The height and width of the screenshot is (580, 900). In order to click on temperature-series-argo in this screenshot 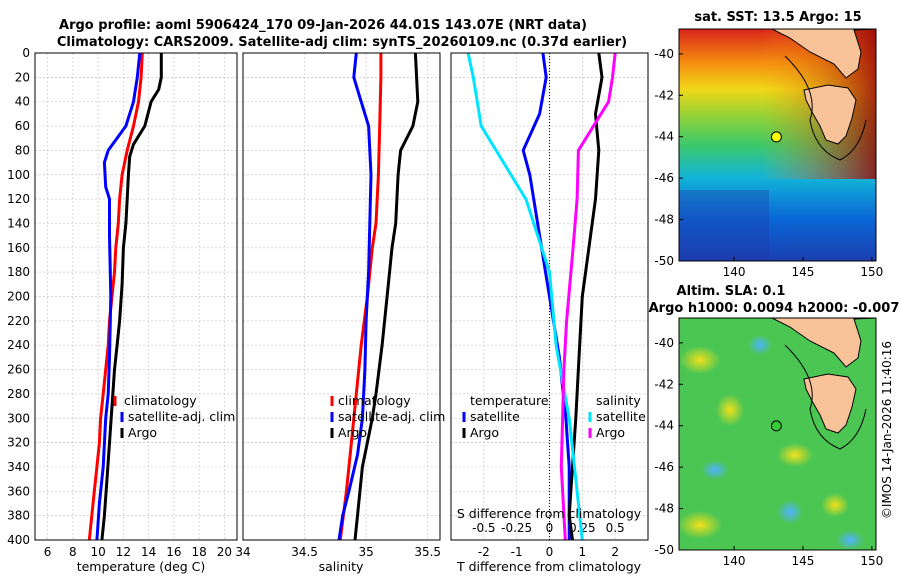, I will do `click(131, 297)`.